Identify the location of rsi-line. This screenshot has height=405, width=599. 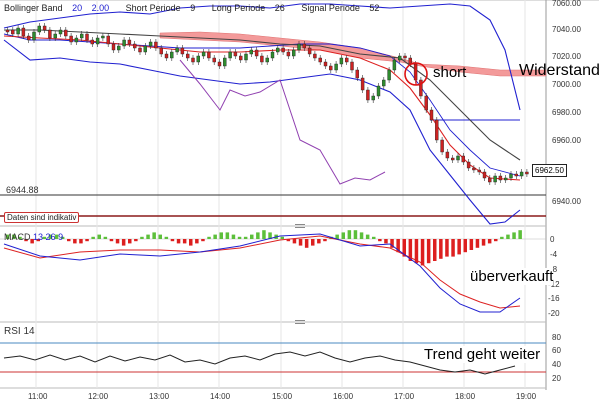
(259, 363).